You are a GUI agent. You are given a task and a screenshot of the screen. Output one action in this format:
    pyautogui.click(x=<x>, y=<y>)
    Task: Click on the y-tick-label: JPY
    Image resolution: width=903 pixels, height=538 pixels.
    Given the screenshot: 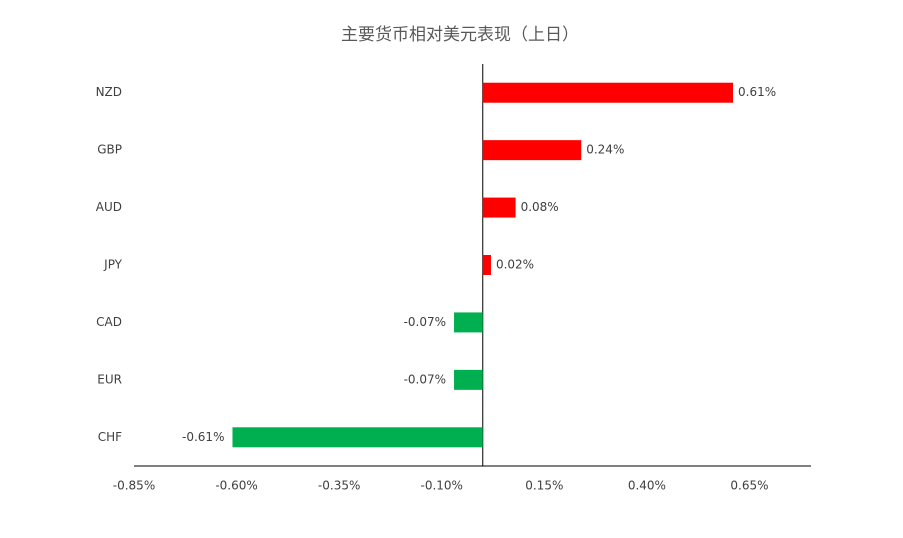 What is the action you would take?
    pyautogui.click(x=113, y=265)
    